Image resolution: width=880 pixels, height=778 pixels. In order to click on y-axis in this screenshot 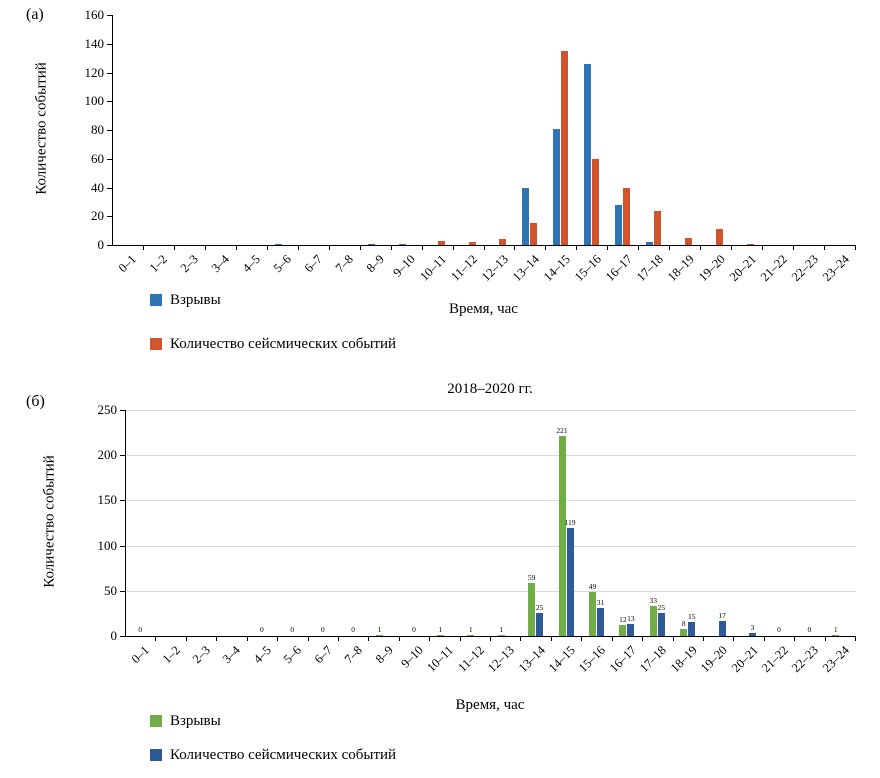, I will do `click(125, 523)`.